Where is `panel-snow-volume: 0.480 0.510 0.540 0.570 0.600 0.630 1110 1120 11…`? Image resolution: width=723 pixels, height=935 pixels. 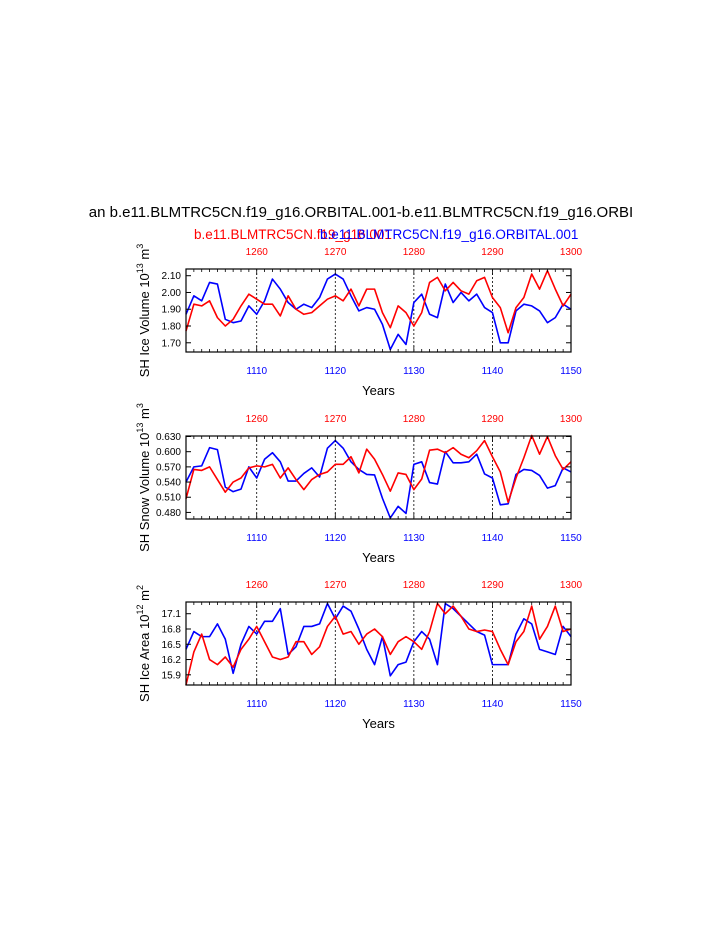
panel-snow-volume: 0.480 0.510 0.540 0.570 0.600 0.630 1110 1120 11… is located at coordinates (359, 484).